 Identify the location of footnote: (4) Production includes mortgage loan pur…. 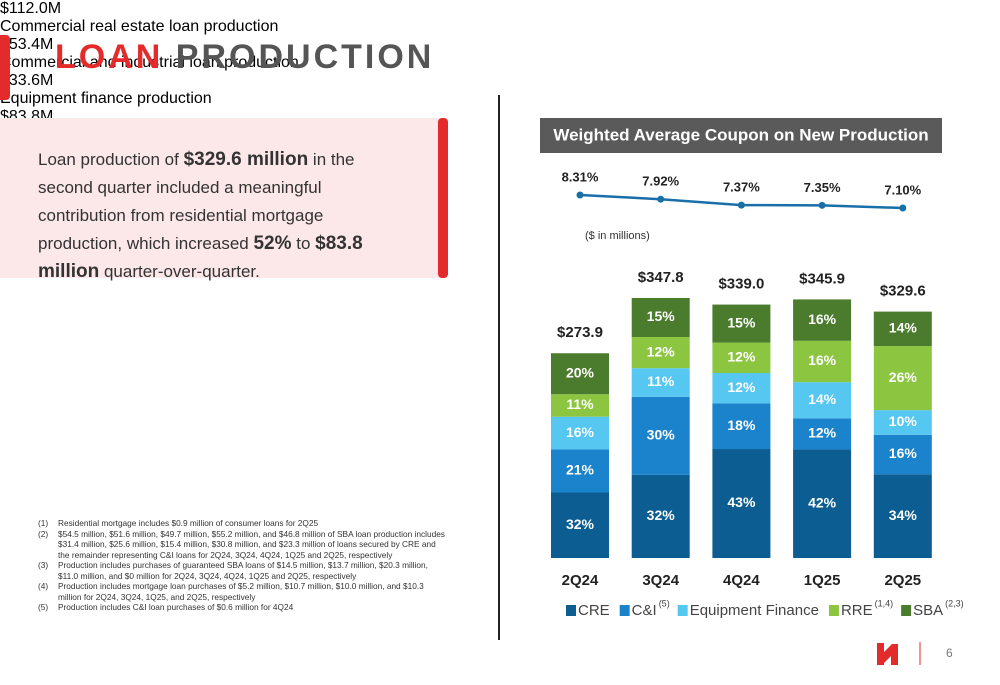
(243, 591).